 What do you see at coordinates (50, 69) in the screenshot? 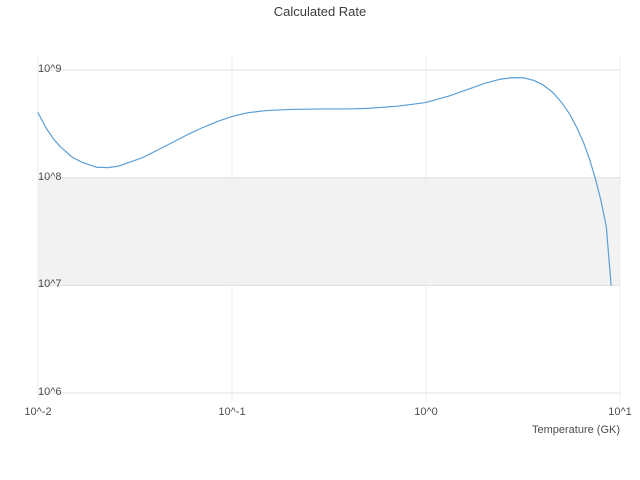
I see `y-tick-label: 10^9` at bounding box center [50, 69].